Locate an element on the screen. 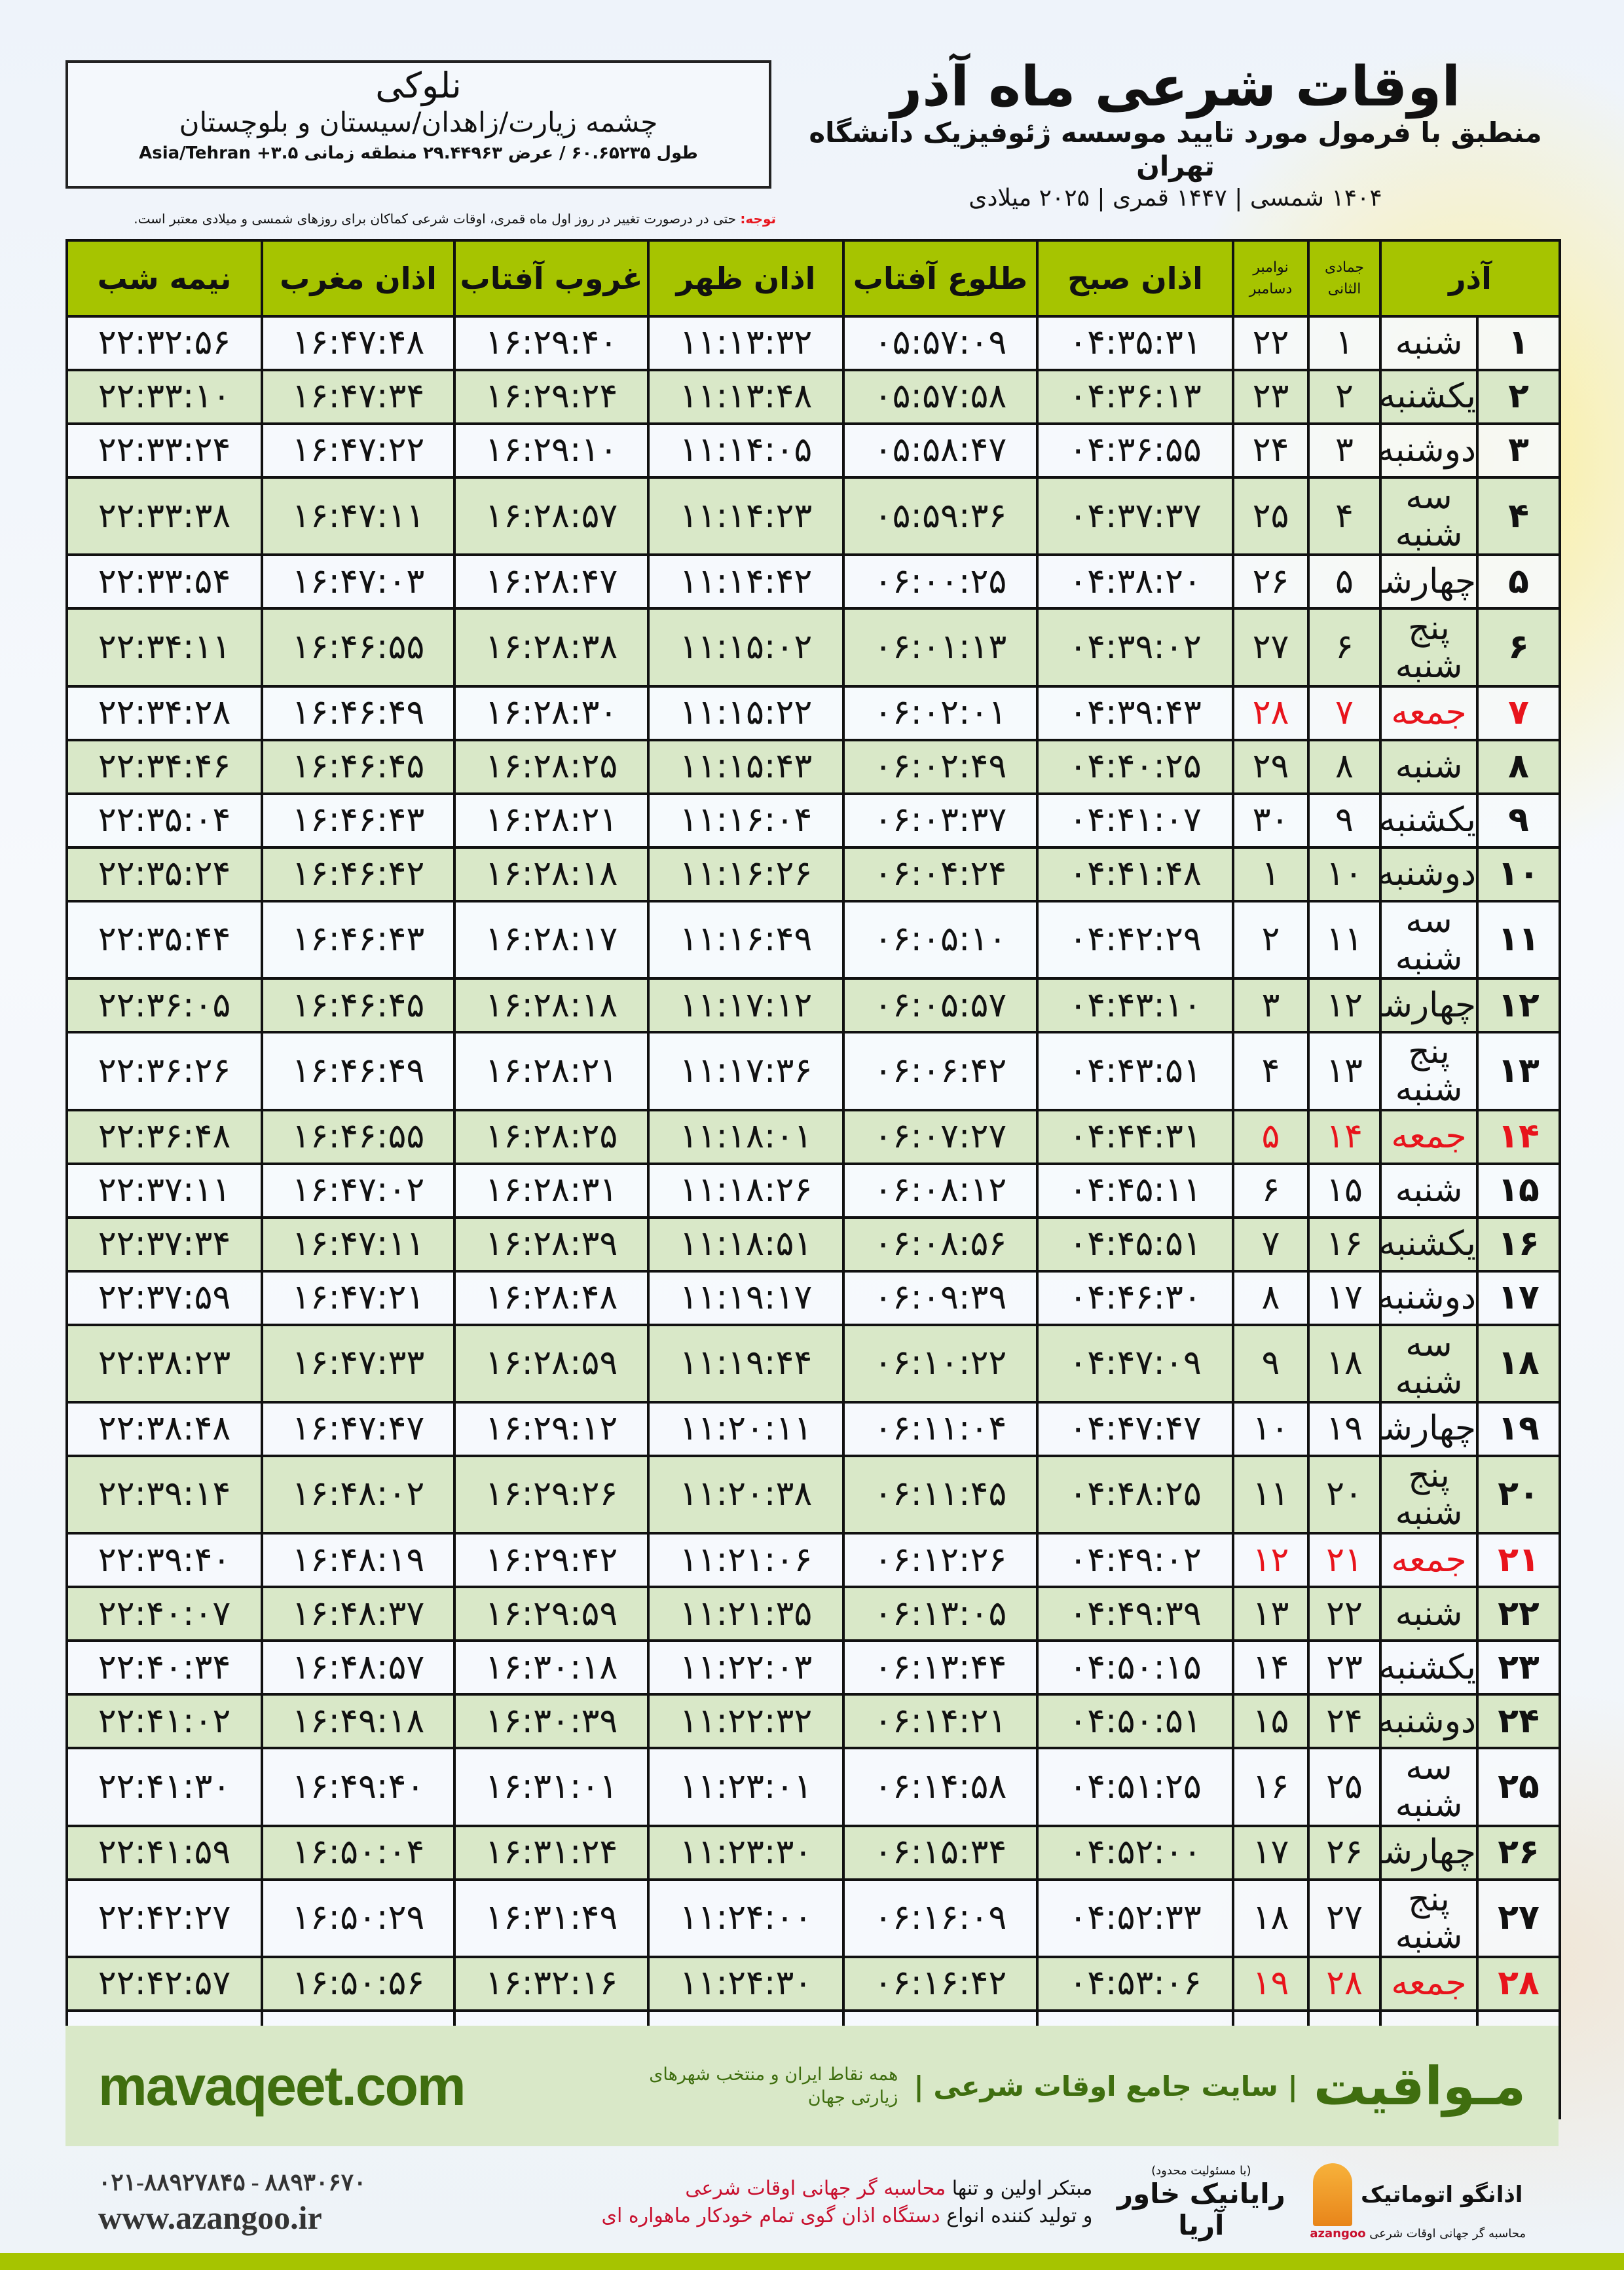 Image resolution: width=1624 pixels, height=2270 pixels. azar-day-cell: ۱۰ is located at coordinates (1519, 874).